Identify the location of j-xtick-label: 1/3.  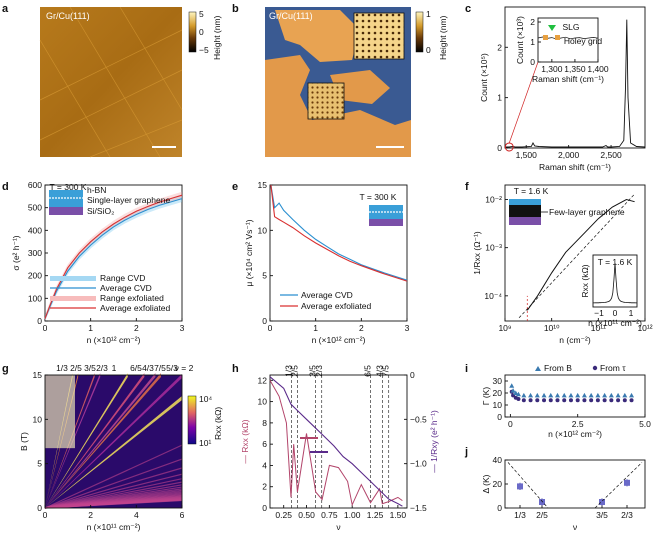
(520, 515).